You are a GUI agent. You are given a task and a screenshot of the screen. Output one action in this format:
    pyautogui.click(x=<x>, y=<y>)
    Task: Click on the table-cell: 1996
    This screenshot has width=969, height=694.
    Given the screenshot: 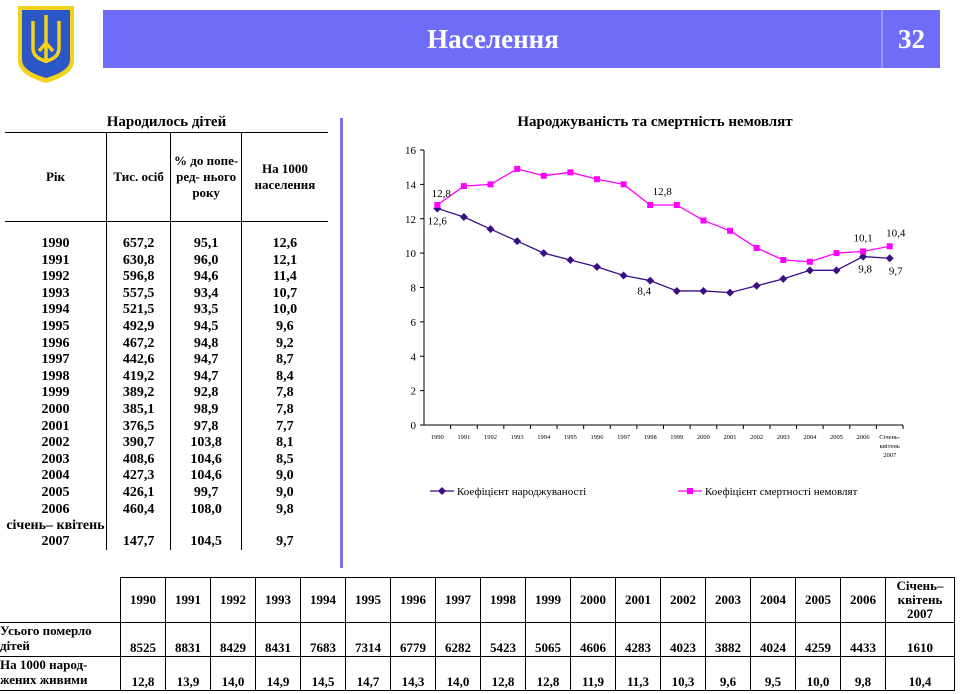 What is the action you would take?
    pyautogui.click(x=55, y=343)
    